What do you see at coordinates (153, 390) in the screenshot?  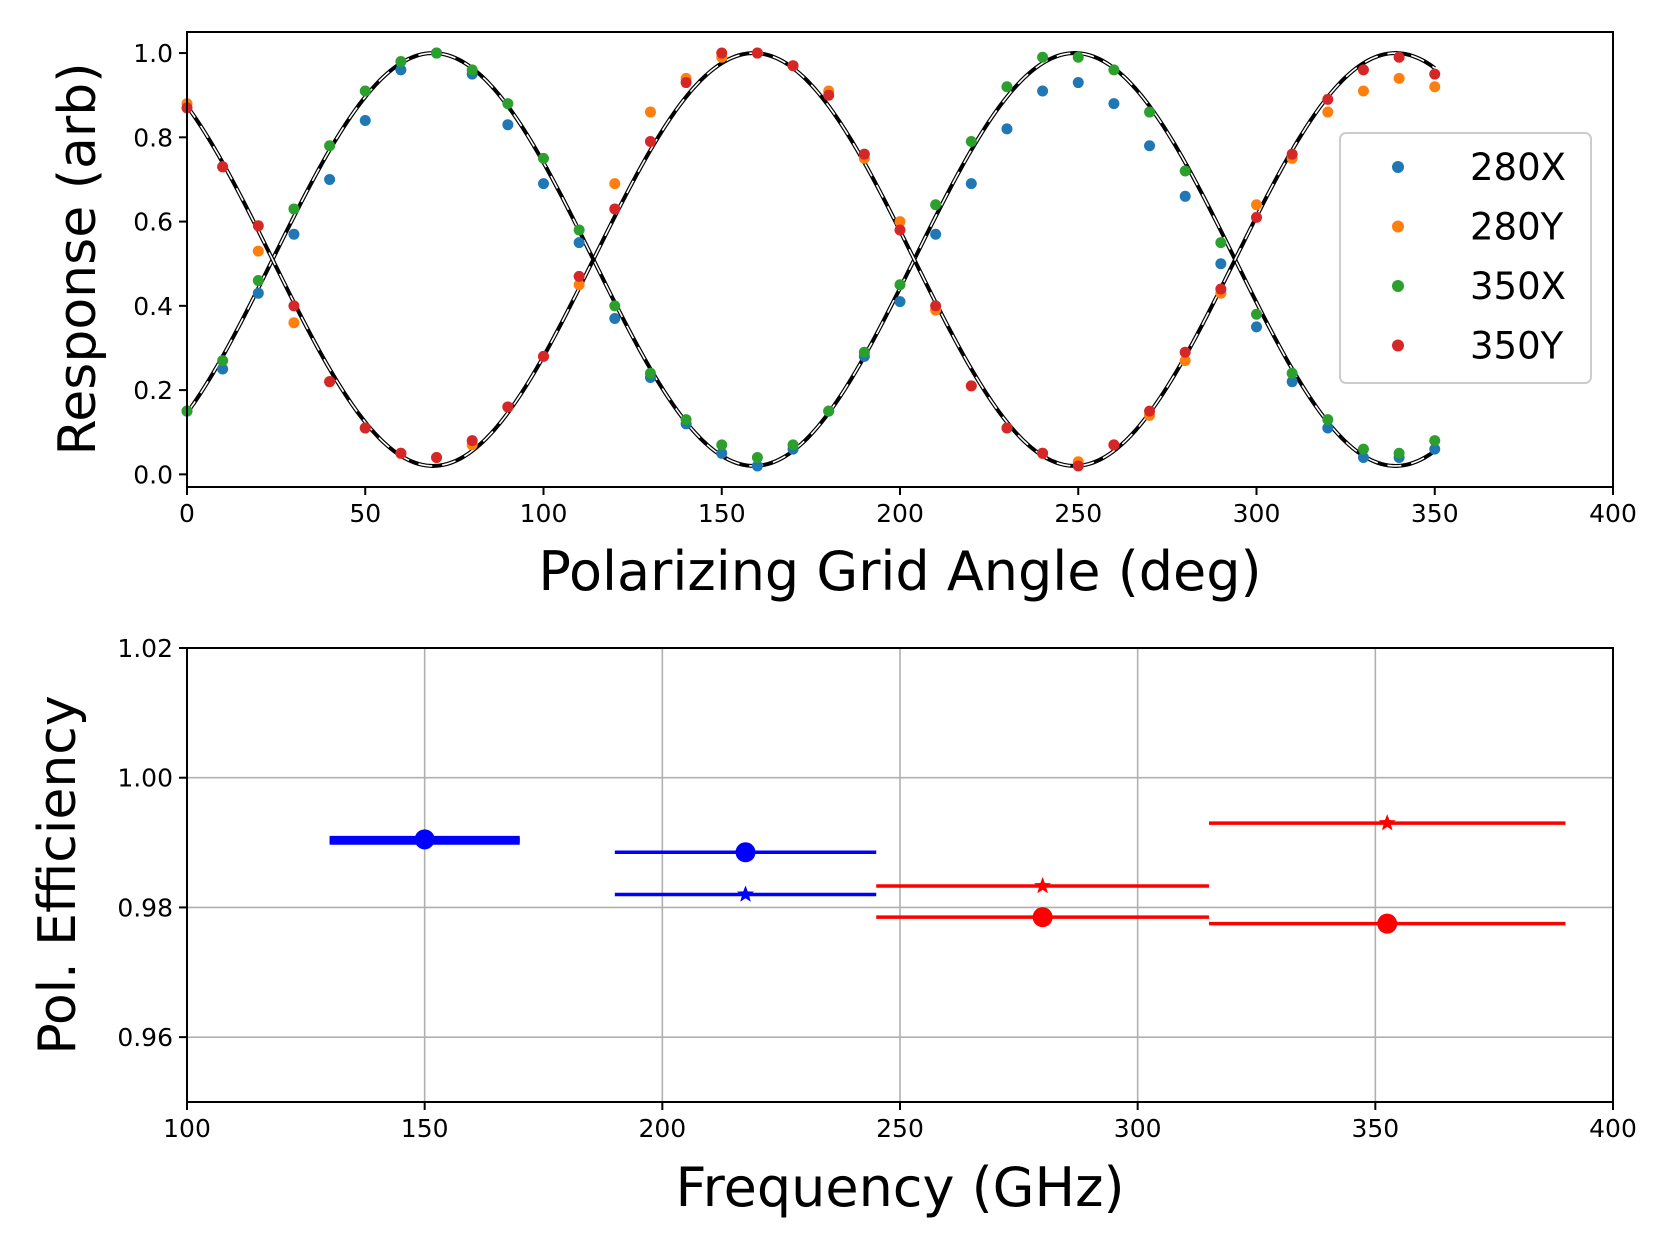 I see `response-y-tick-label-0.2: 0.2` at bounding box center [153, 390].